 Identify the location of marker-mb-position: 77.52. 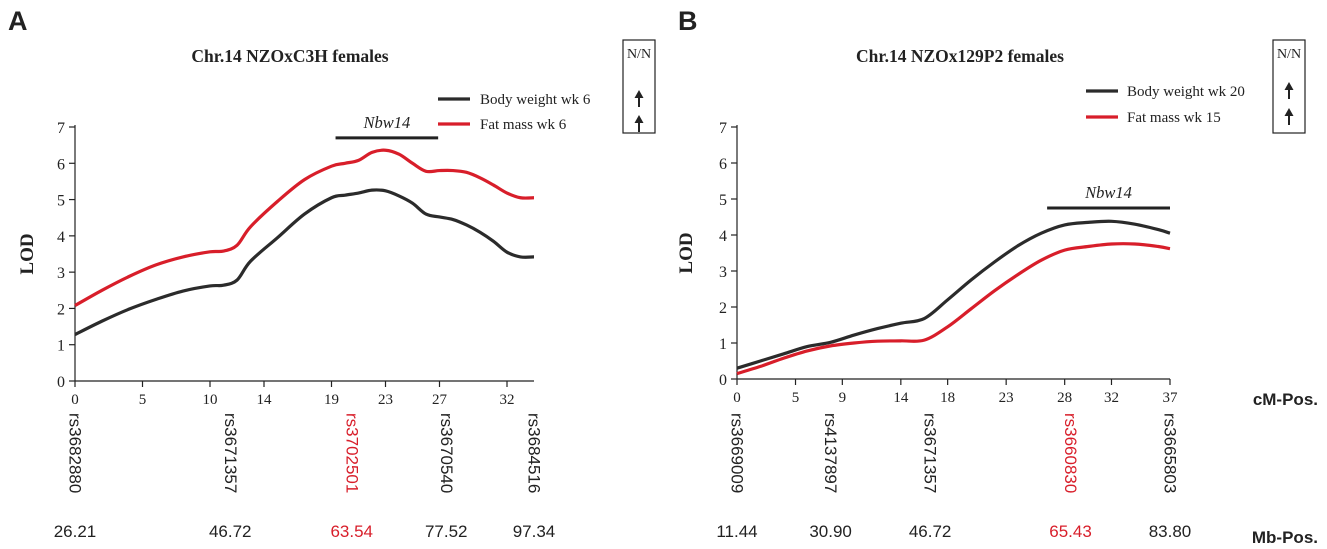
(446, 531).